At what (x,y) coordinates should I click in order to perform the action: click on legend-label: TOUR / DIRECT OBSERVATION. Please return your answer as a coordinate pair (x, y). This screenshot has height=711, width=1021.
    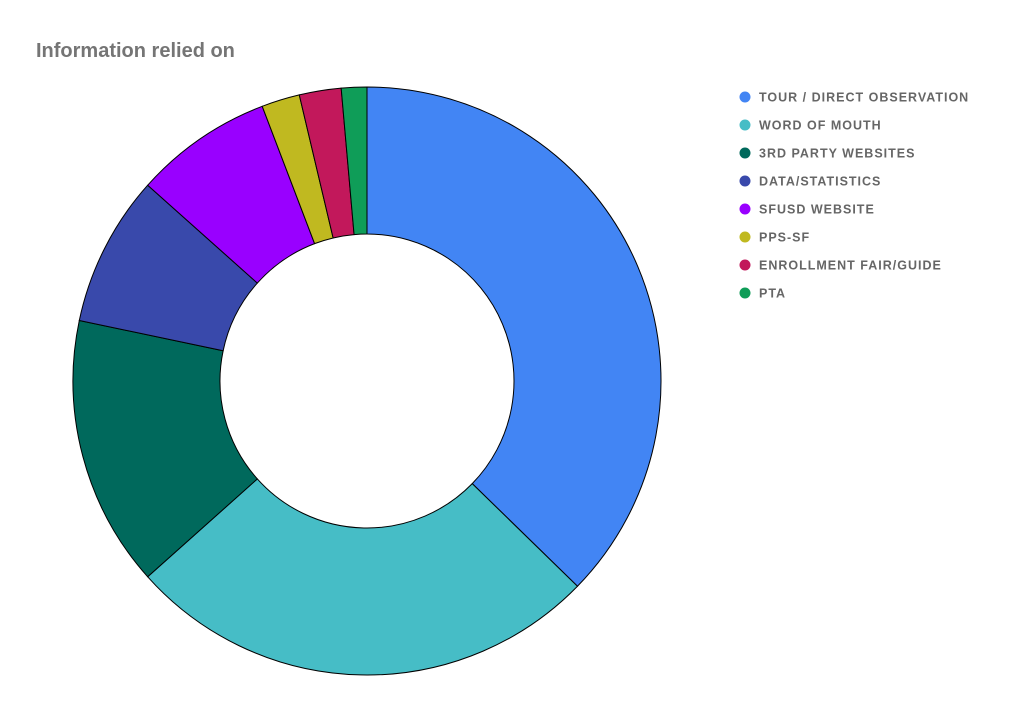
    Looking at the image, I should click on (864, 97).